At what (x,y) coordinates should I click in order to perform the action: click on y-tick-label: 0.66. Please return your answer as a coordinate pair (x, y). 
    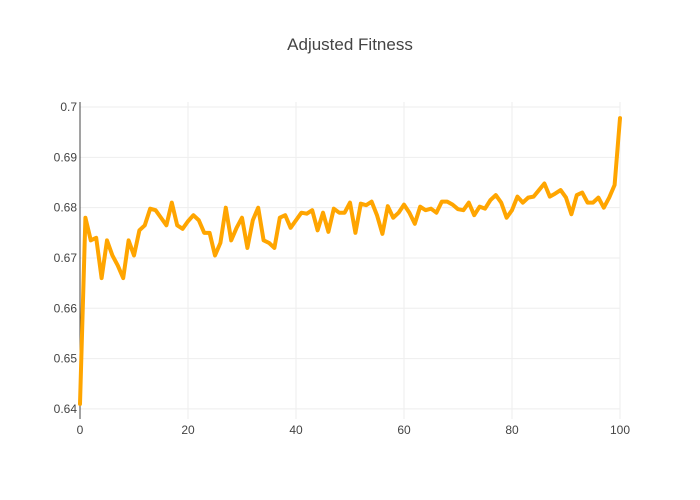
    Looking at the image, I should click on (66, 308).